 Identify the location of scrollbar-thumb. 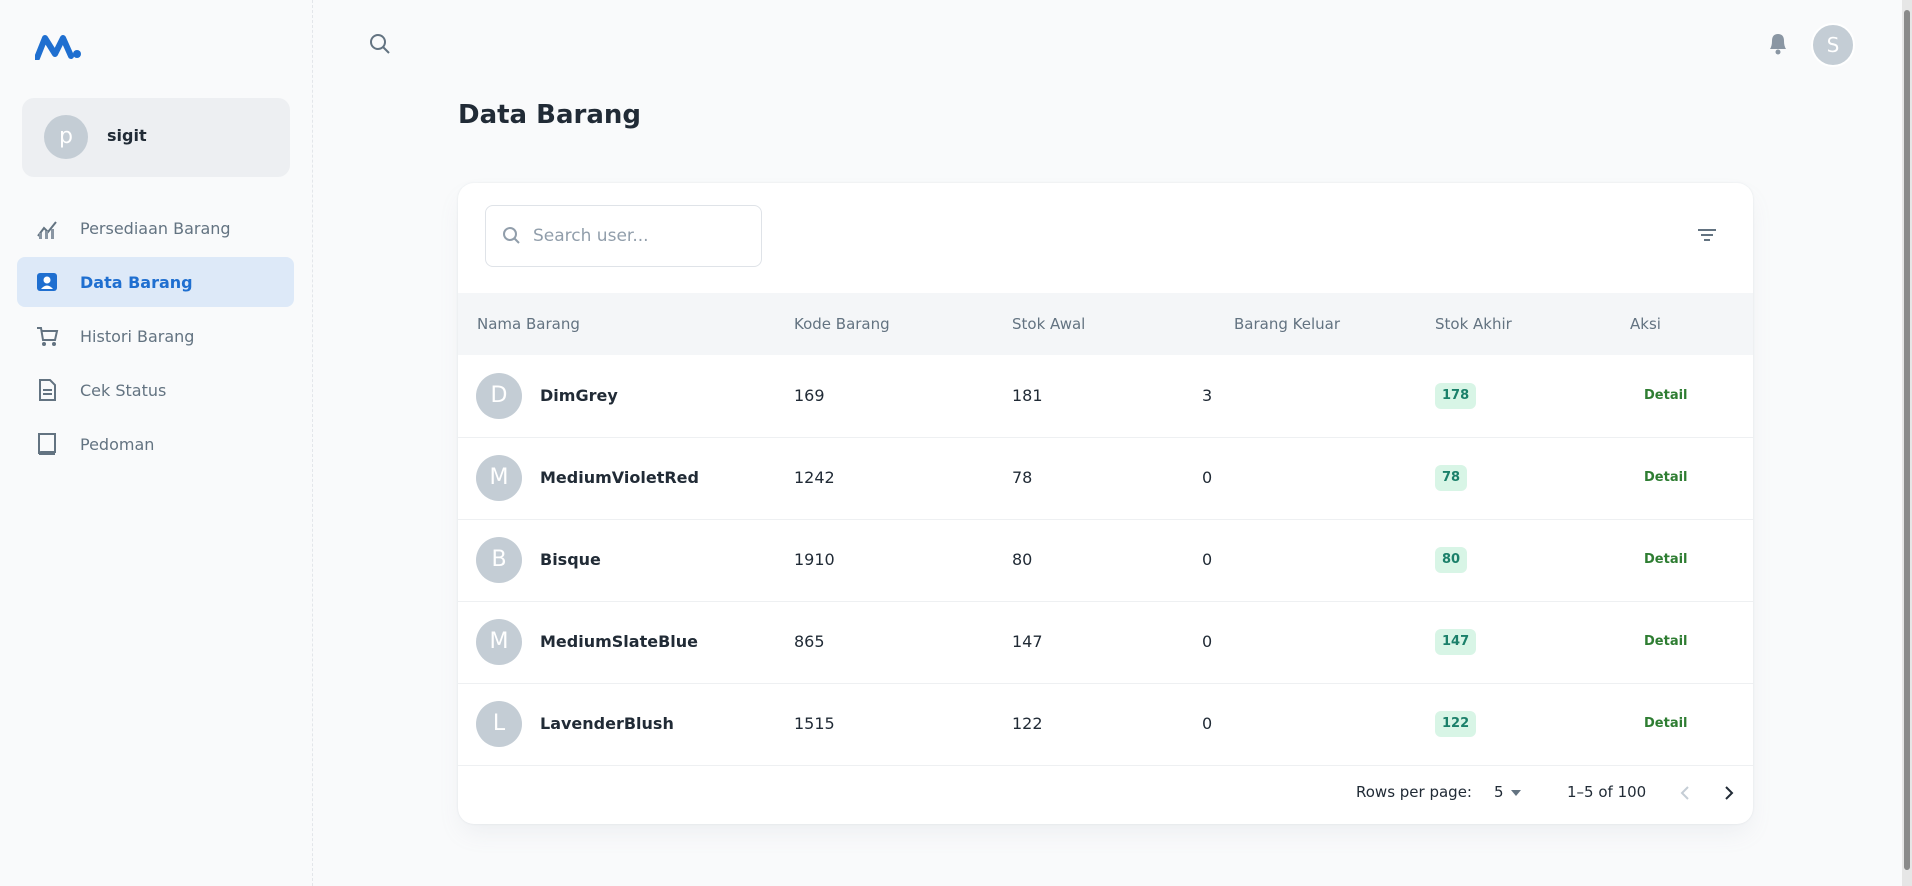
(1907, 440).